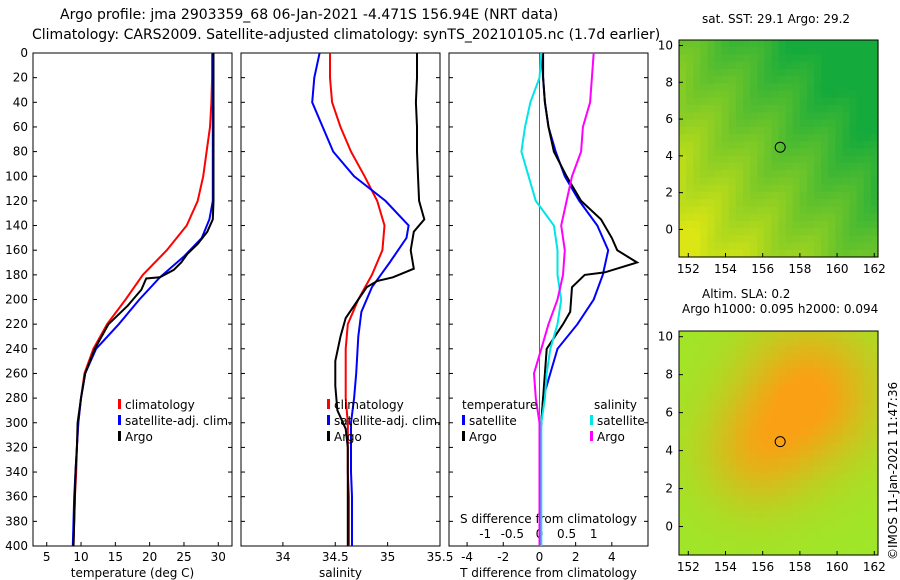 The image size is (900, 580). I want to click on map-frame, so click(778, 148).